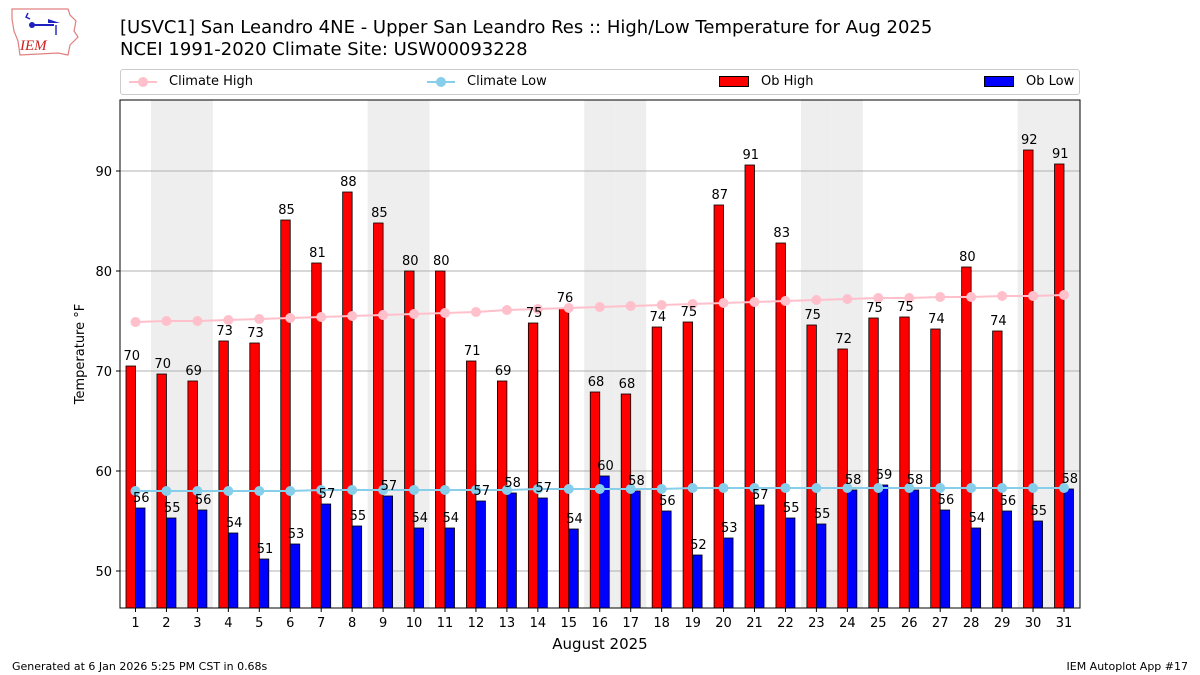  What do you see at coordinates (720, 195) in the screenshot?
I see `ob-high-label: 87` at bounding box center [720, 195].